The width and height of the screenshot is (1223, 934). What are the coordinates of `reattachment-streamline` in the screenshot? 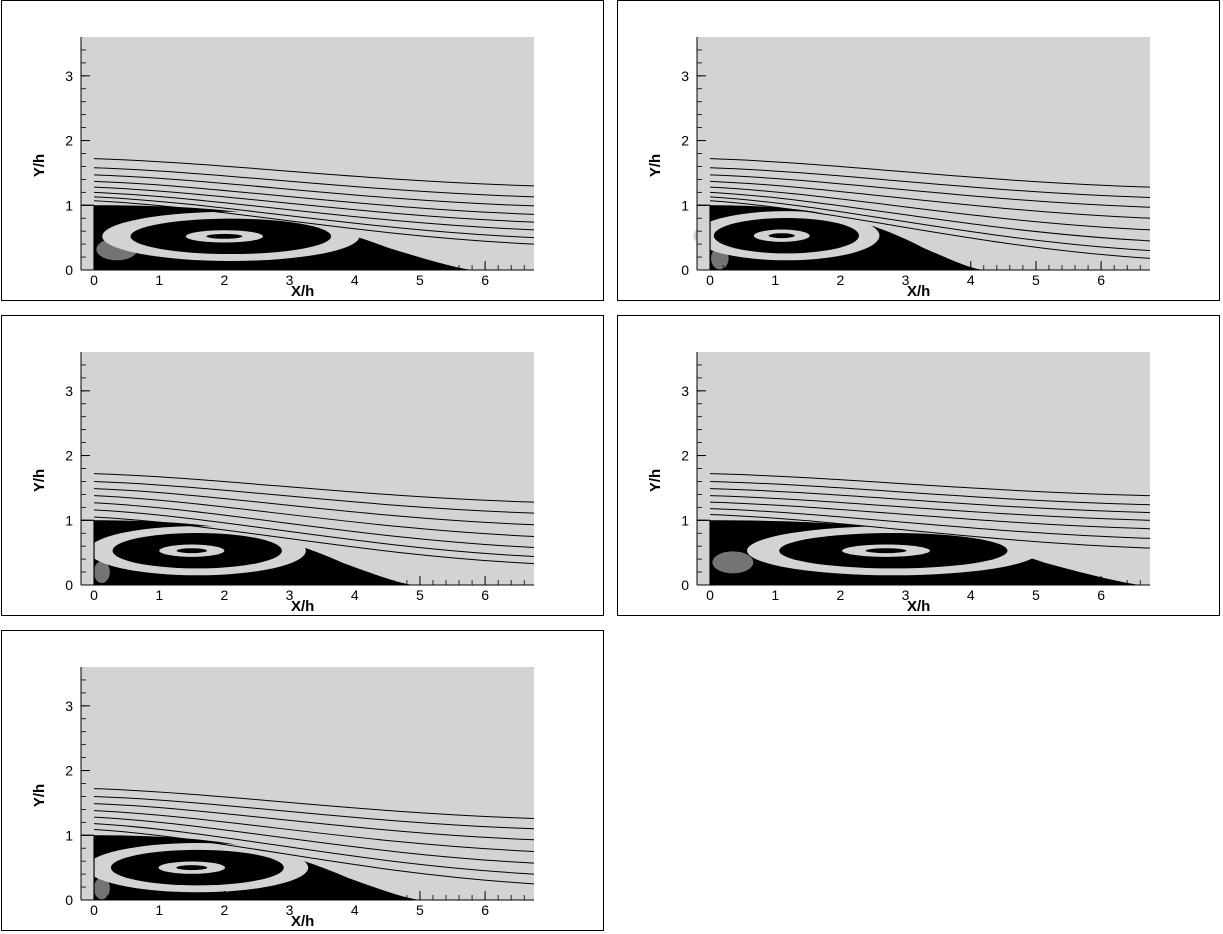 It's located at (351, 894).